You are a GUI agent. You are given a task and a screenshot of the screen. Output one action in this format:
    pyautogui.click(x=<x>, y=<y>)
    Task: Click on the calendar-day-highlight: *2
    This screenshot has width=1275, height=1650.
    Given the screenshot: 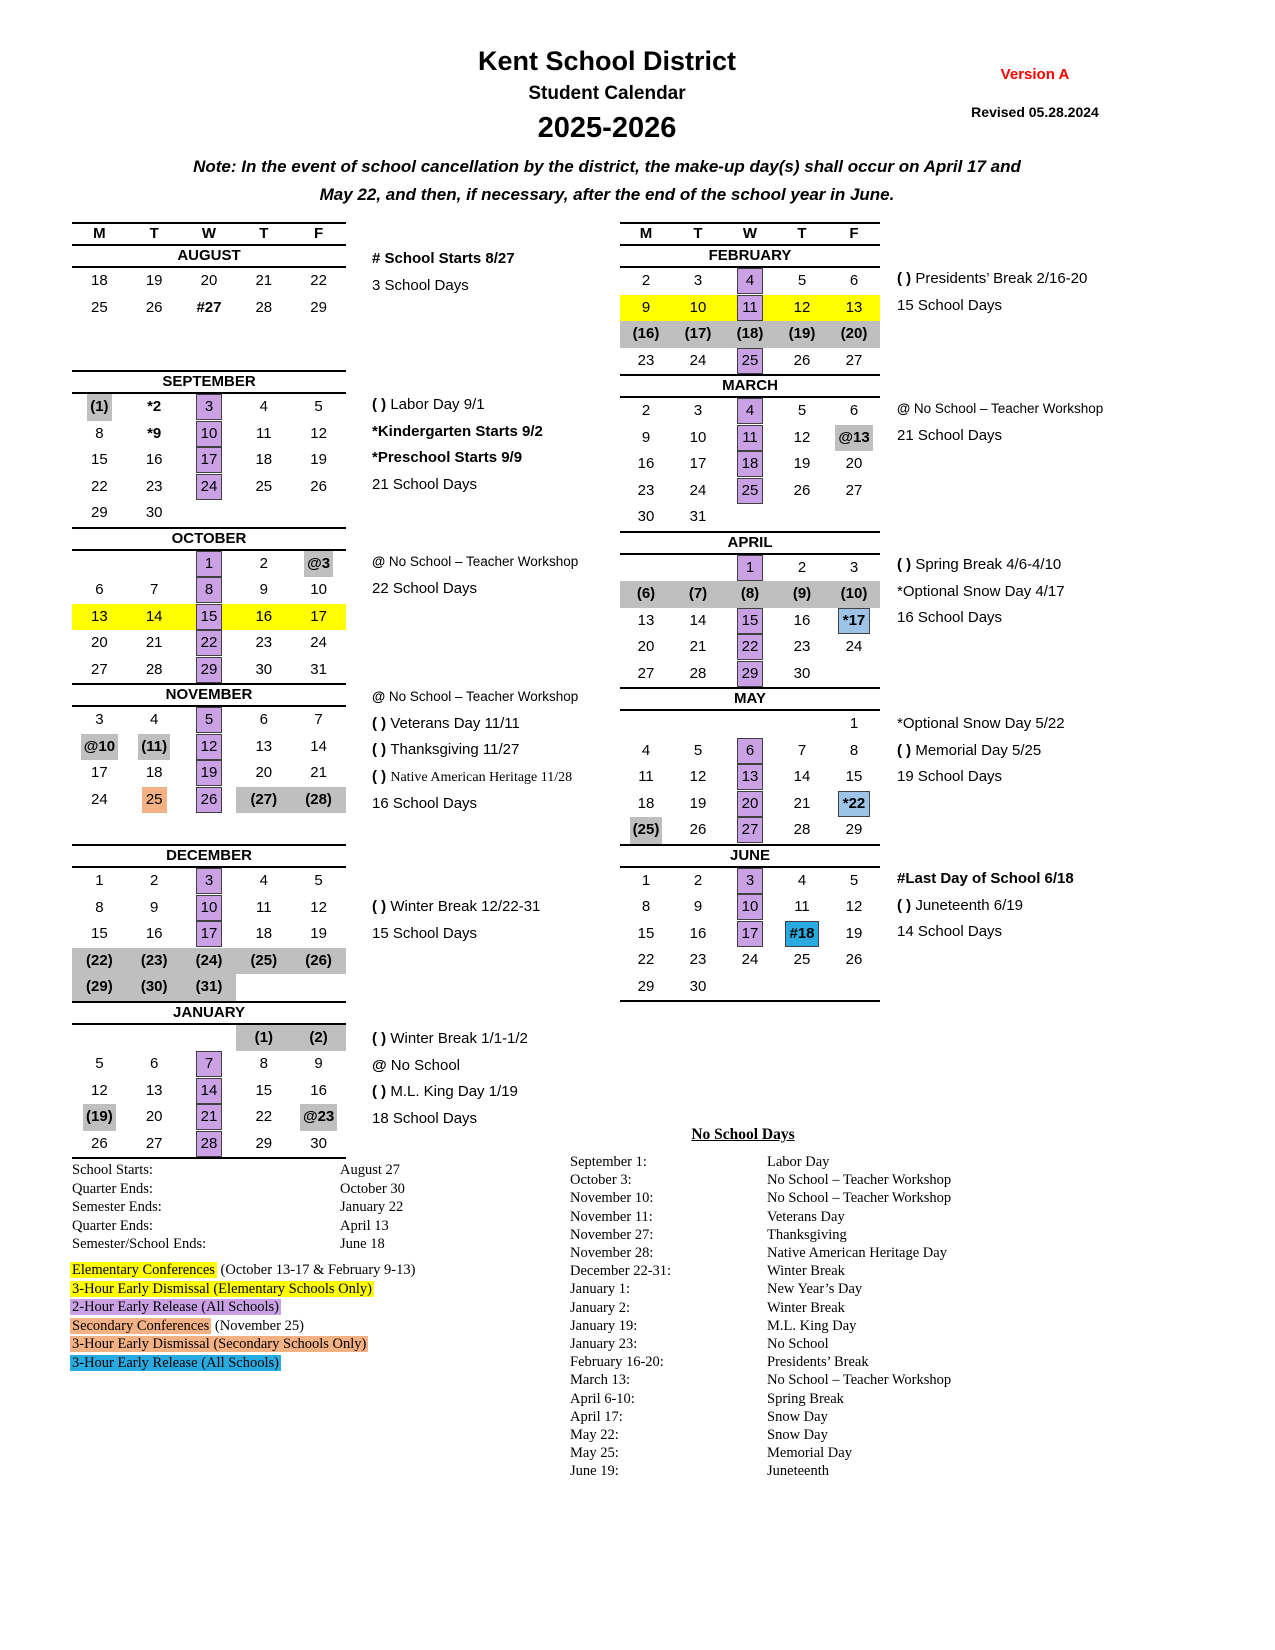 What is the action you would take?
    pyautogui.click(x=154, y=406)
    